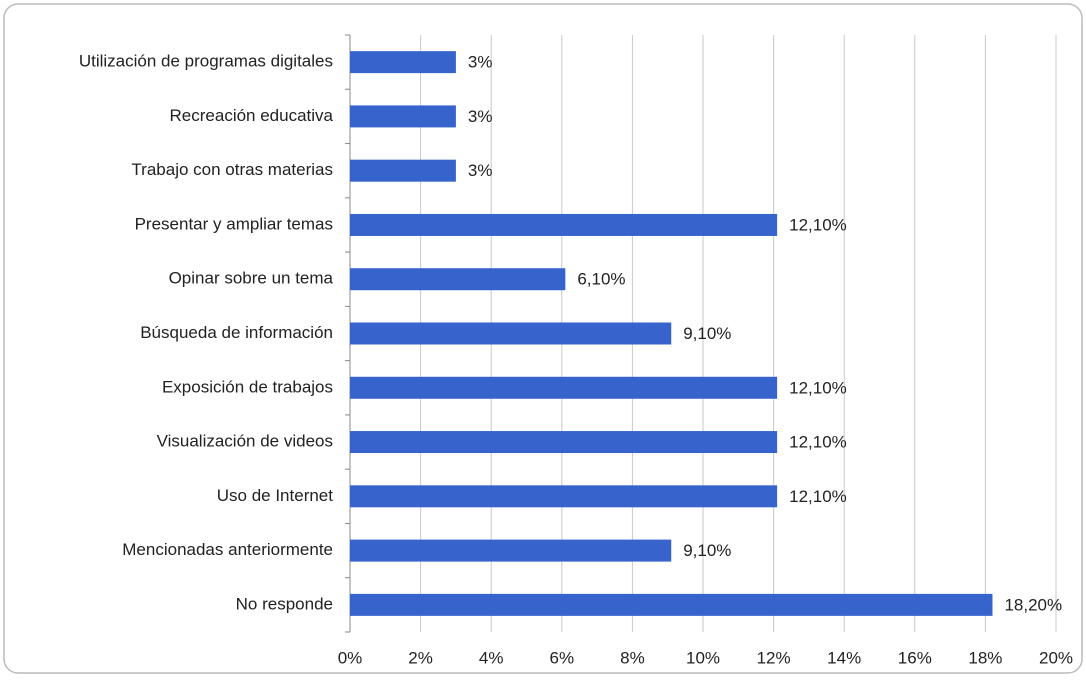 The width and height of the screenshot is (1086, 682). What do you see at coordinates (252, 115) in the screenshot?
I see `y-tick-label: Recreación educativa` at bounding box center [252, 115].